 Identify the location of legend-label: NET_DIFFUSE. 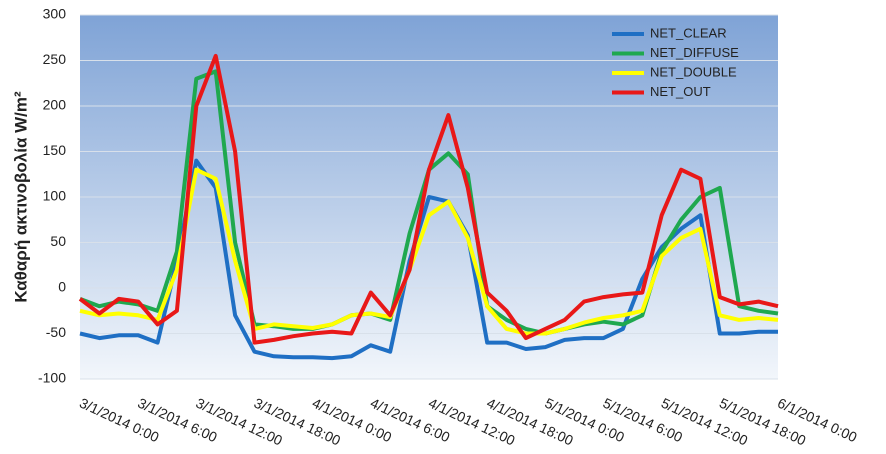
(694, 52).